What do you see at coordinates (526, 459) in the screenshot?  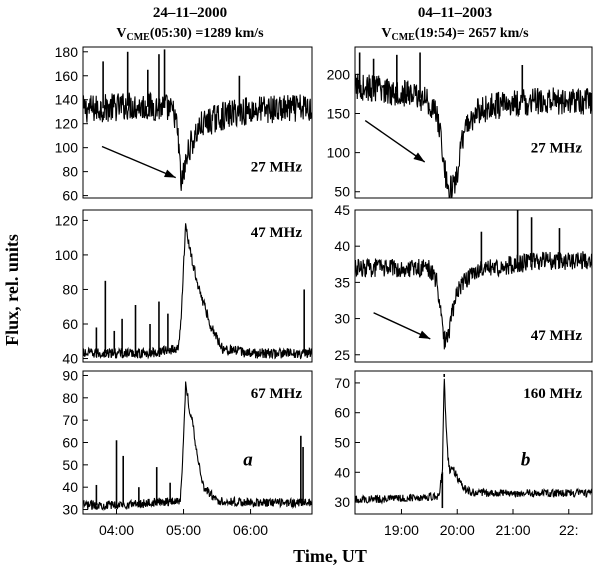 I see `panel-1-2-panel-letter: b` at bounding box center [526, 459].